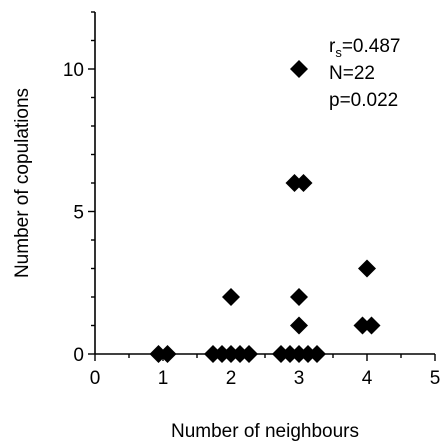  I want to click on x-tick-label-5: 5, so click(435, 378).